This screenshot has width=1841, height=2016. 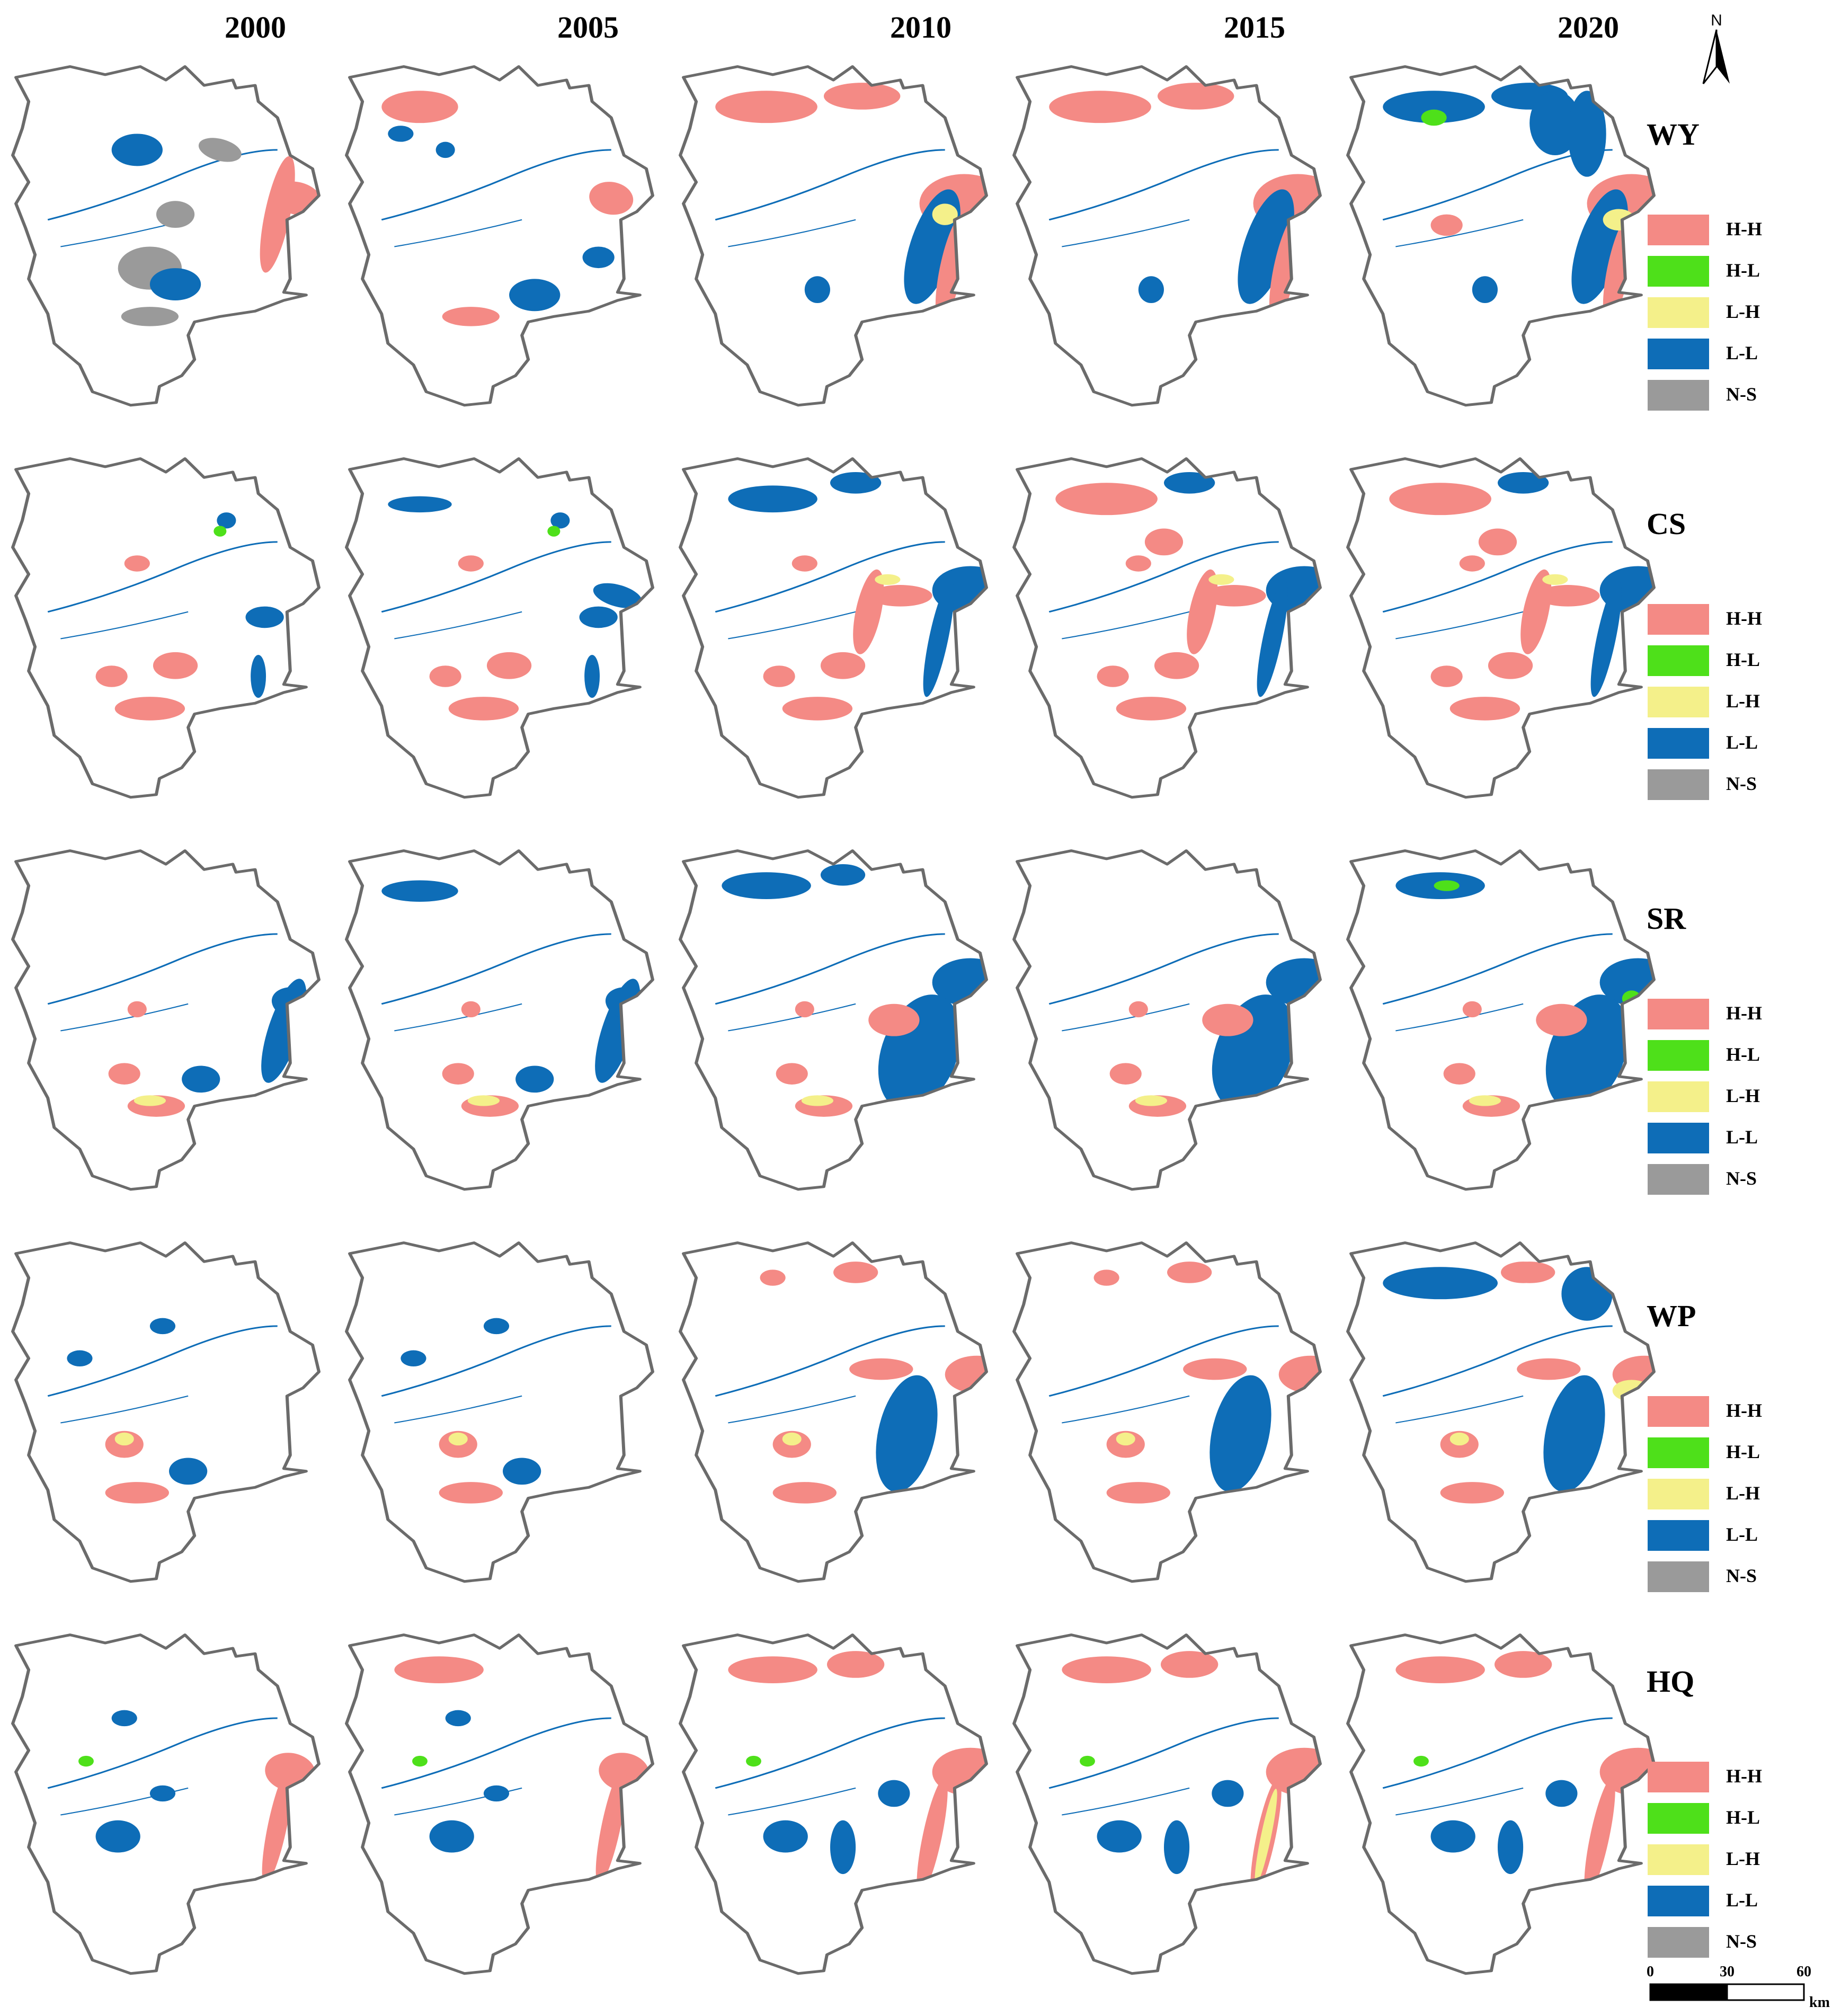 I want to click on map-sr-2015, so click(x=1167, y=1012).